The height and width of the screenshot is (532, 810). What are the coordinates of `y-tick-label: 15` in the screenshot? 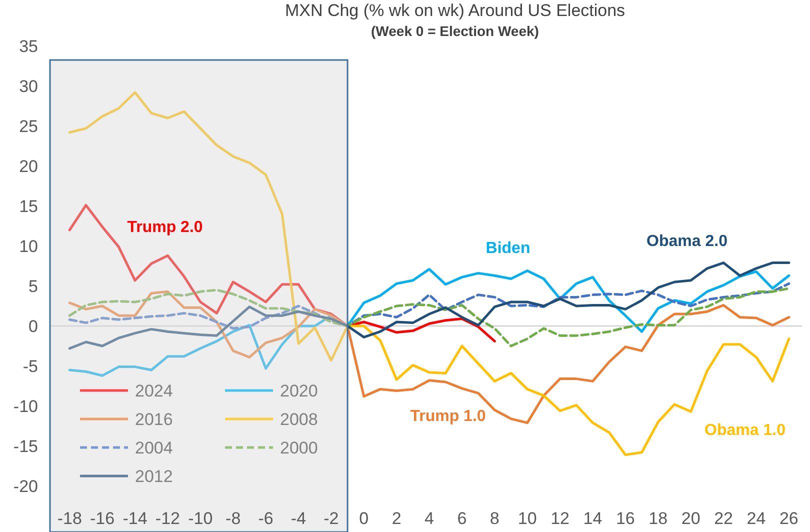 It's located at (28, 206).